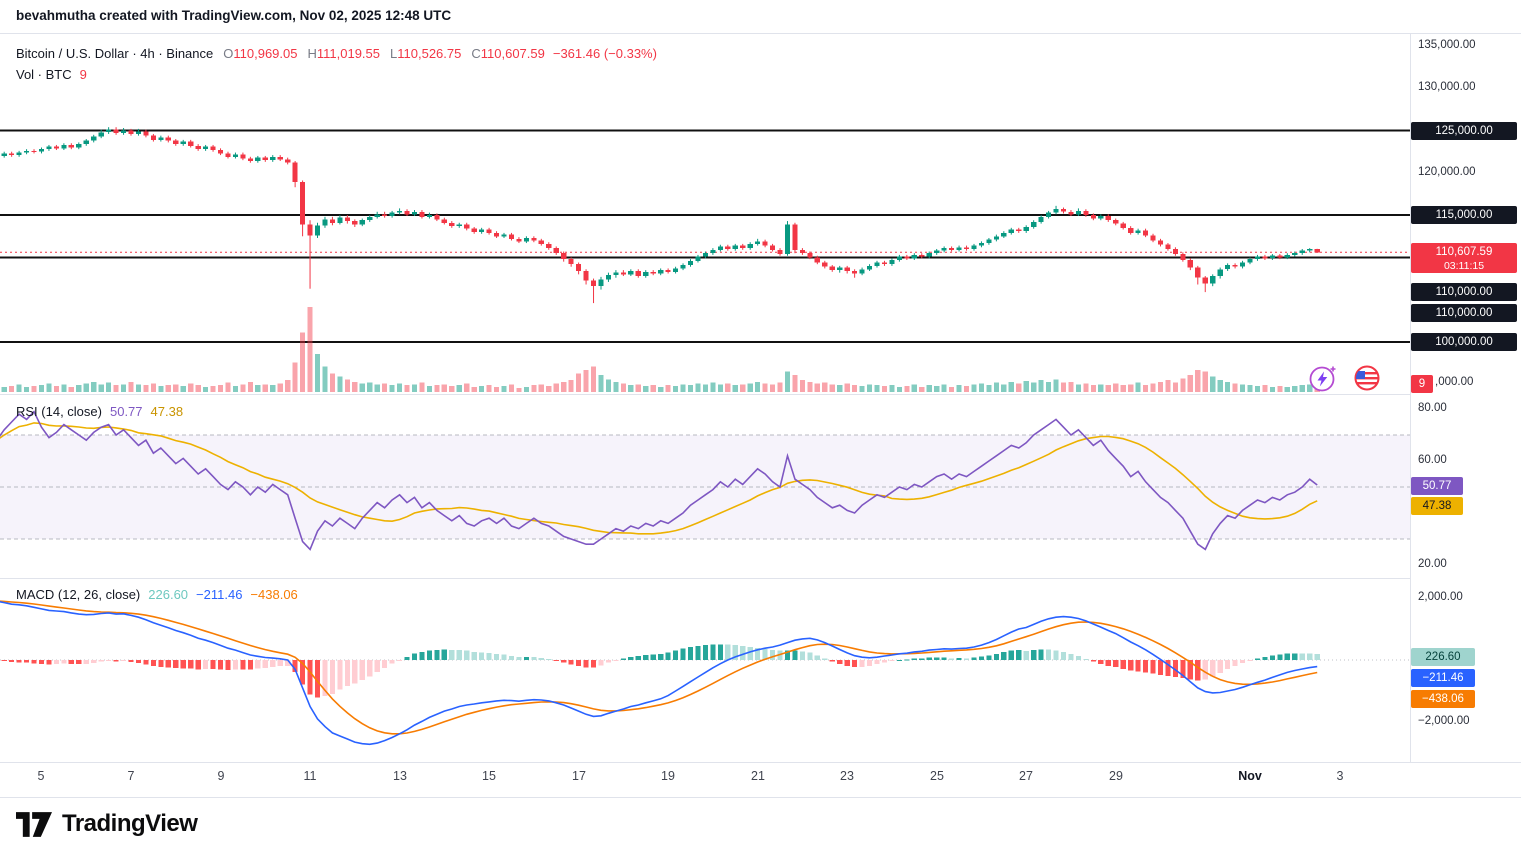 The height and width of the screenshot is (868, 1521). What do you see at coordinates (78, 594) in the screenshot?
I see `macd-legend-label: MACD (12, 26, close)` at bounding box center [78, 594].